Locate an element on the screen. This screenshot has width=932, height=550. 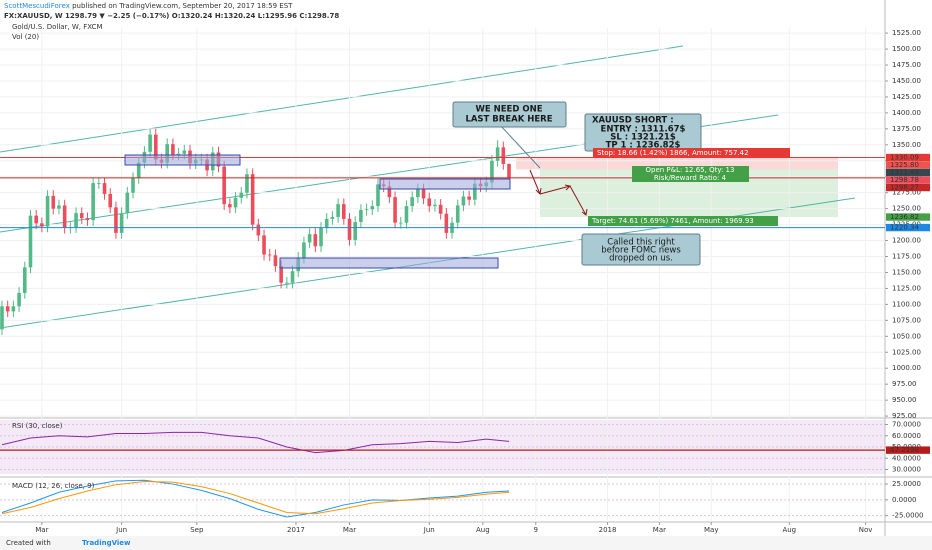
x-tick-label: May is located at coordinates (711, 530).